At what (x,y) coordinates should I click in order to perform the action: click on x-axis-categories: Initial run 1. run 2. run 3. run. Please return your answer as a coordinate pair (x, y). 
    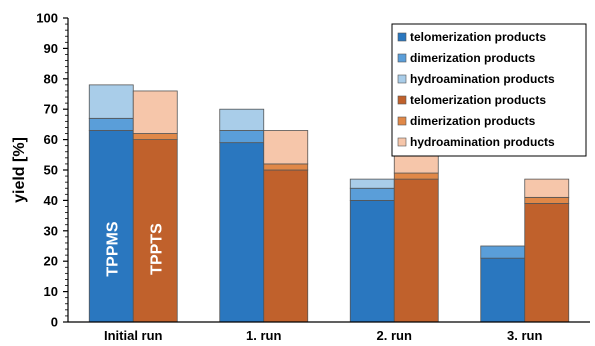
    Looking at the image, I should click on (323, 335).